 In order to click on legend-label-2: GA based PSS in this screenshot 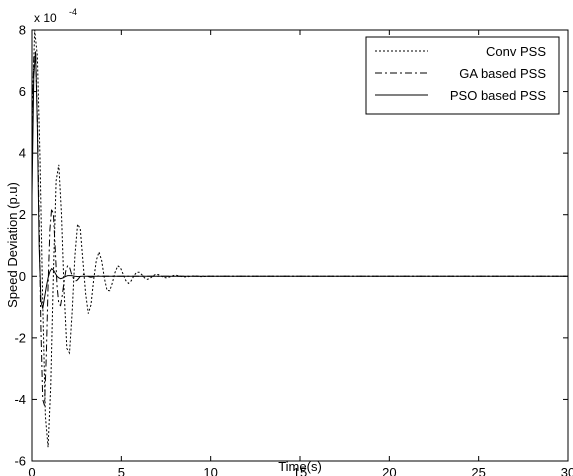, I will do `click(502, 73)`.